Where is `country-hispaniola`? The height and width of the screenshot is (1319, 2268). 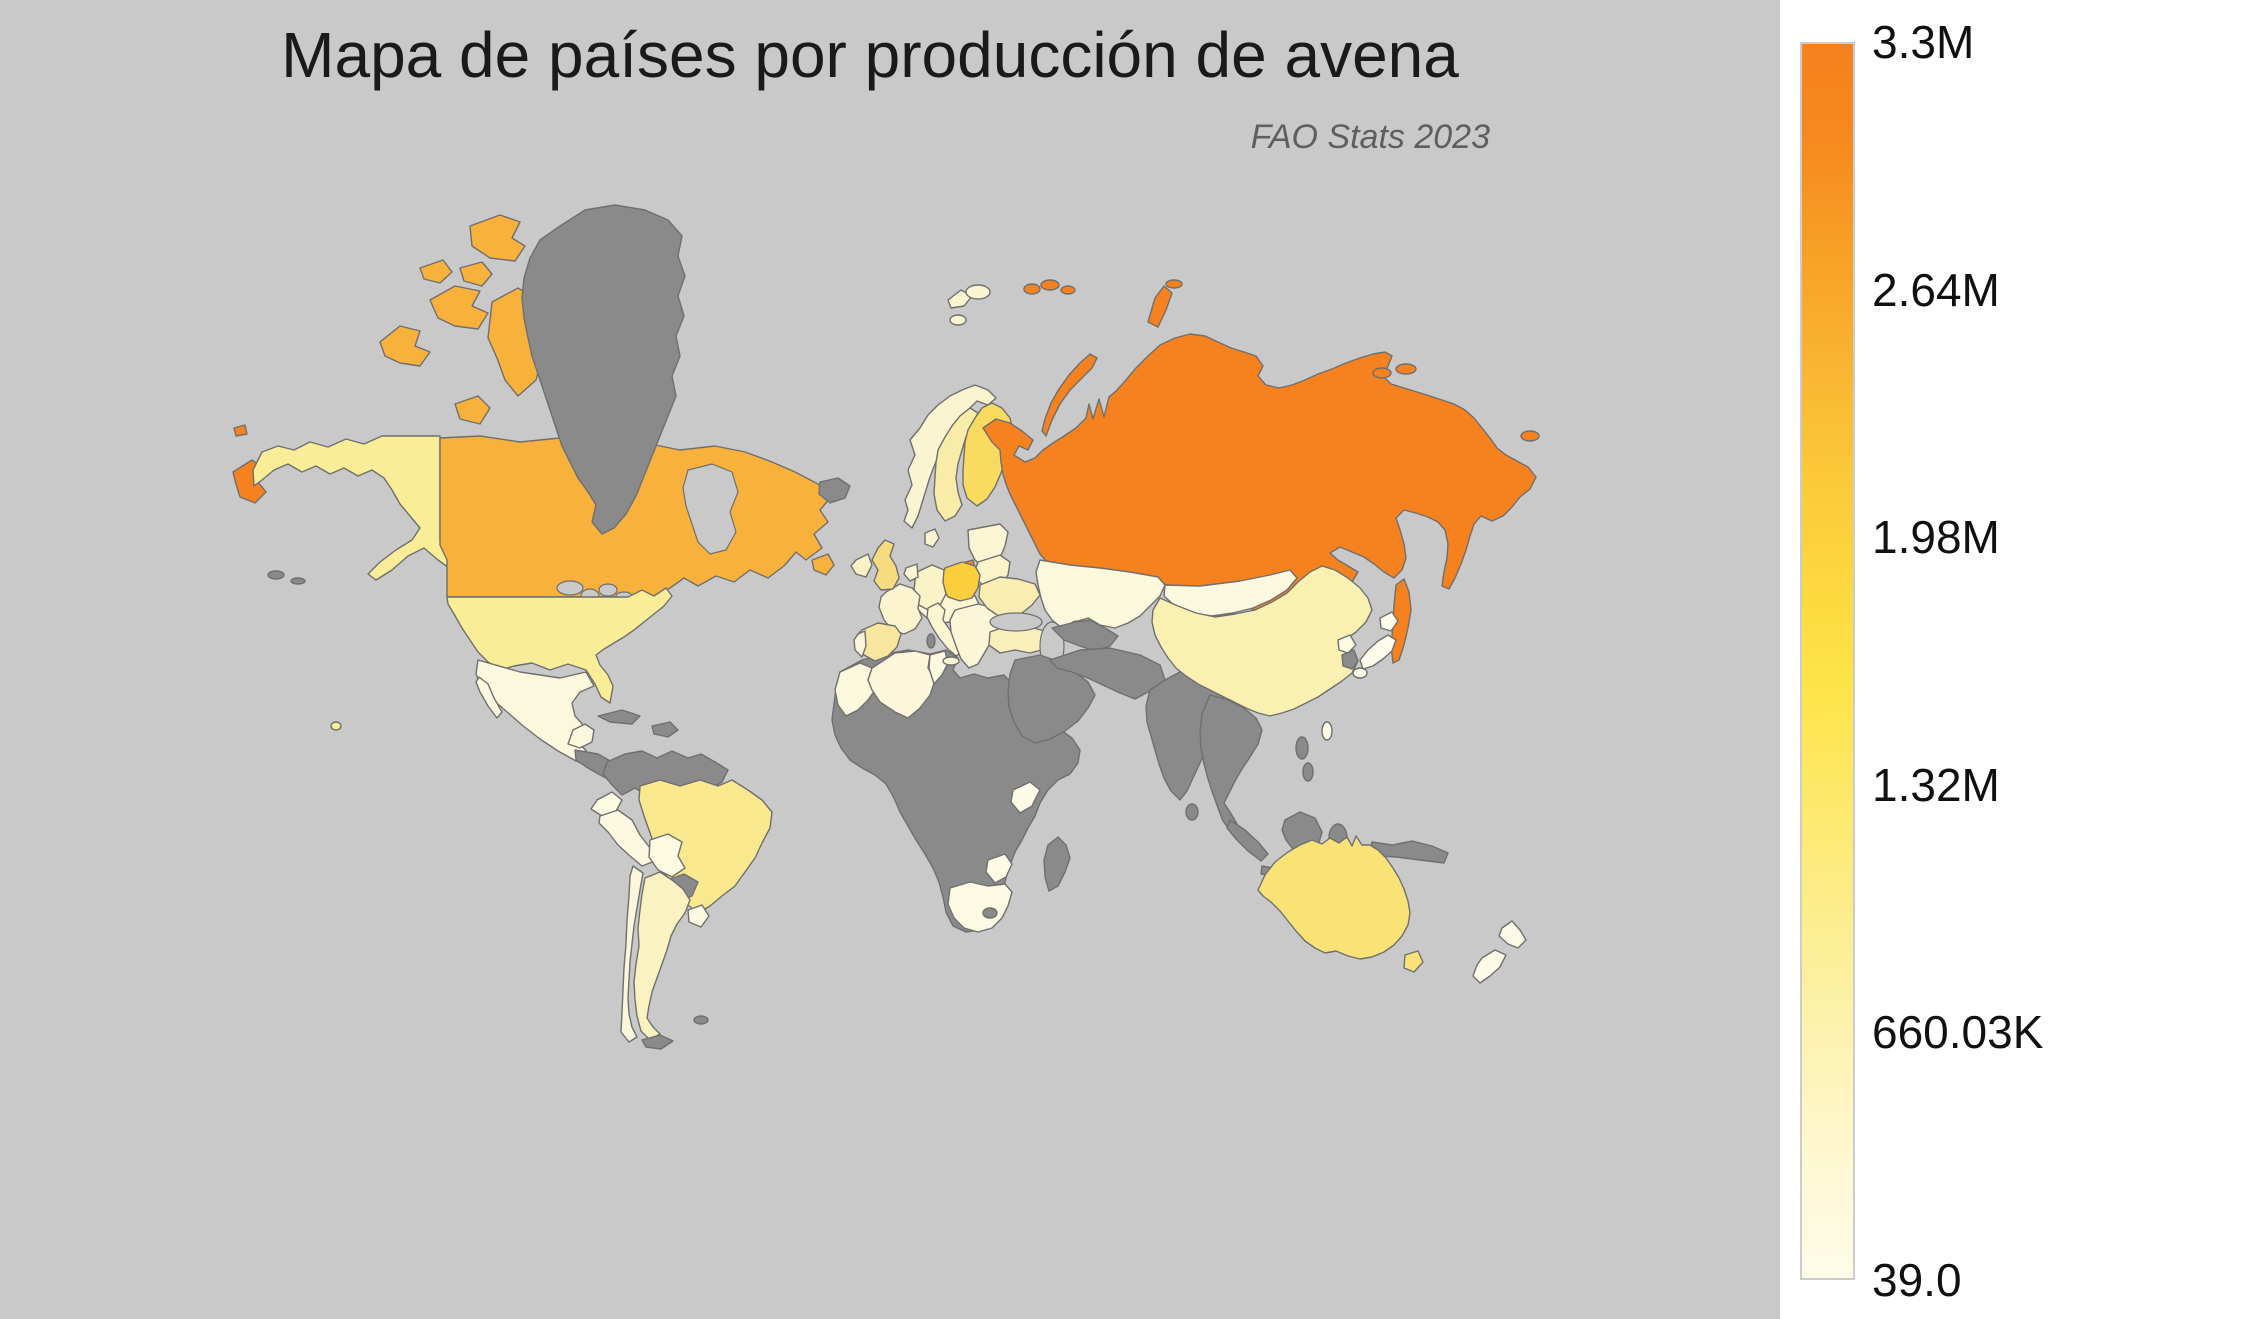
country-hispaniola is located at coordinates (665, 729).